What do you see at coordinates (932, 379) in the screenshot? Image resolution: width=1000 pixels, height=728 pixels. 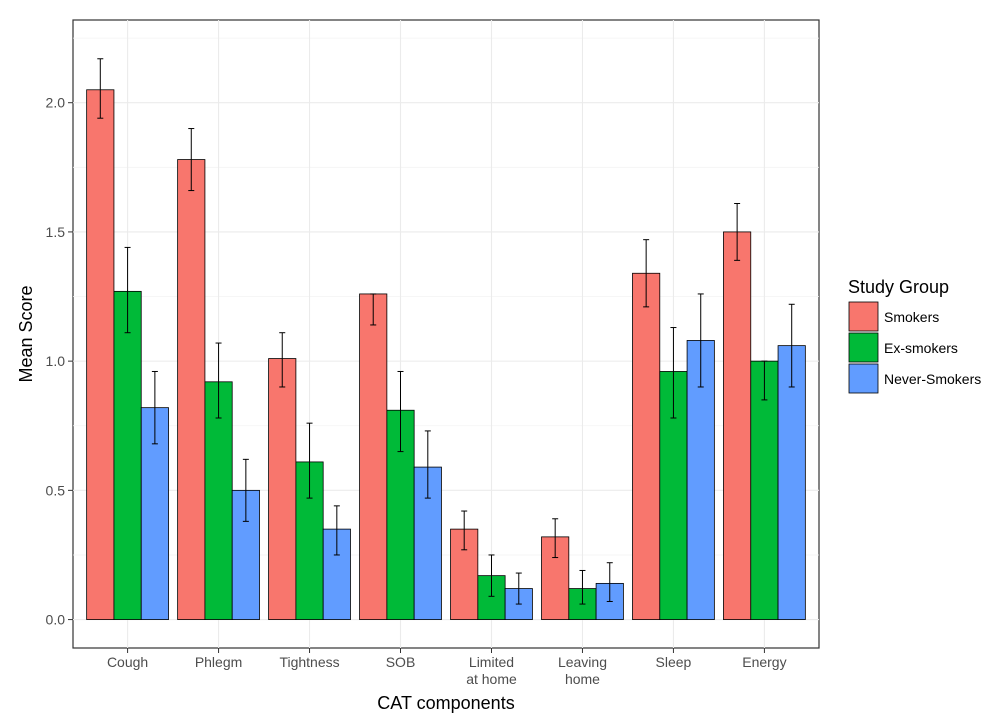 I see `legend-label: Never-Smokers` at bounding box center [932, 379].